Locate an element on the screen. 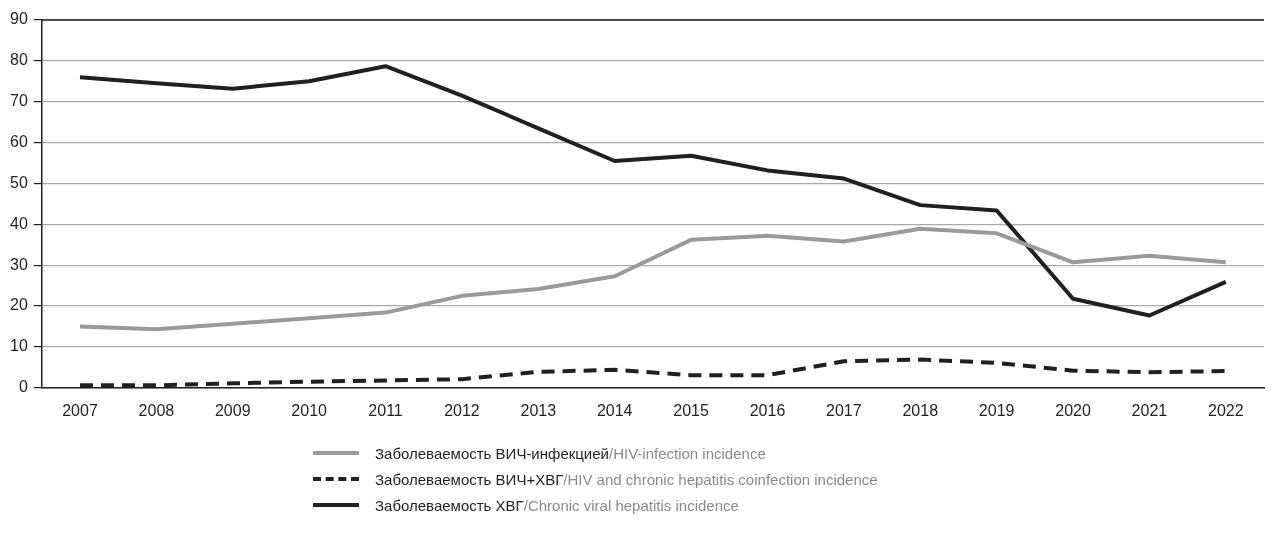 The image size is (1280, 550). x-tick-label: 2022 is located at coordinates (1226, 410).